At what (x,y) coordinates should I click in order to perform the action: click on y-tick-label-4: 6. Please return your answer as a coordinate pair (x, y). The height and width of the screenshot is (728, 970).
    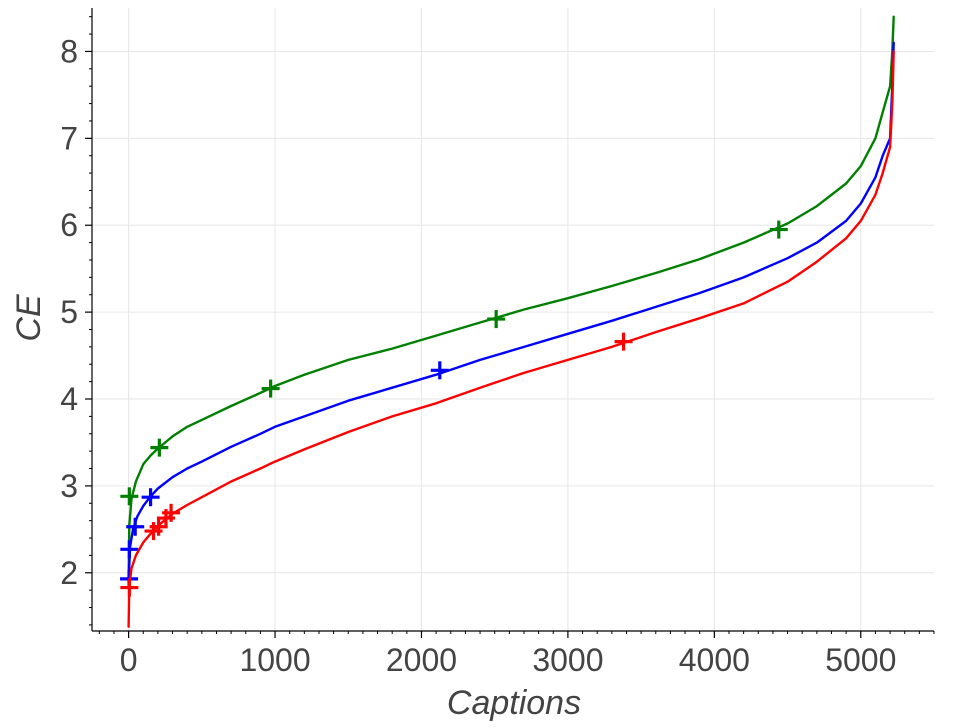
    Looking at the image, I should click on (69, 225).